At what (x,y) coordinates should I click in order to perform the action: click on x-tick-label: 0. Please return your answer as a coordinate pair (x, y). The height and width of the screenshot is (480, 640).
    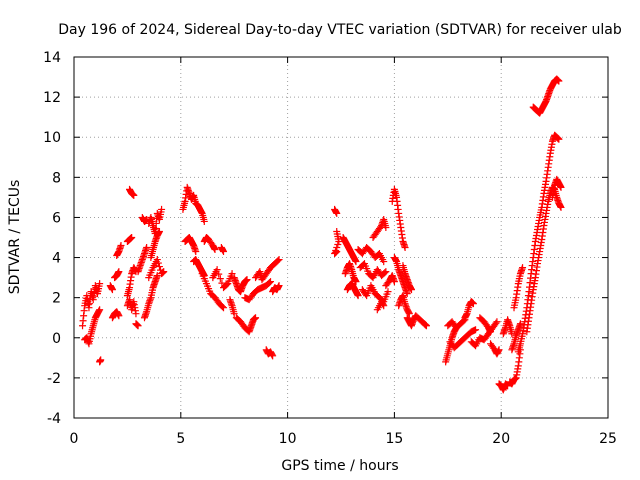
    Looking at the image, I should click on (74, 439).